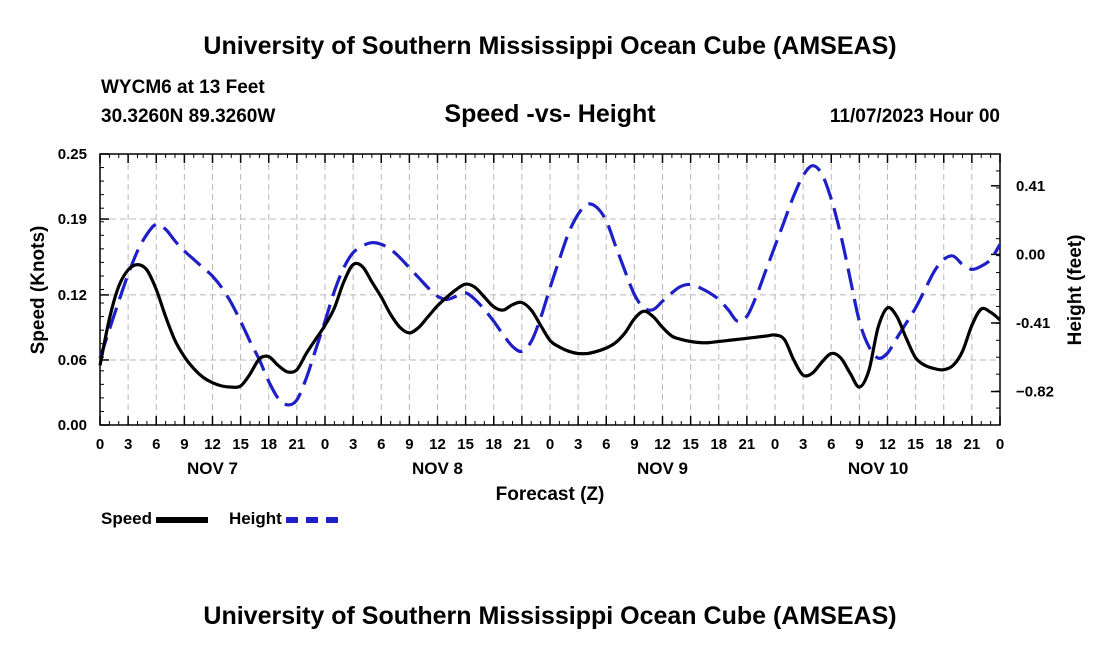 Image resolution: width=1100 pixels, height=650 pixels. I want to click on y-axis-label-right: Height (feet), so click(1075, 290).